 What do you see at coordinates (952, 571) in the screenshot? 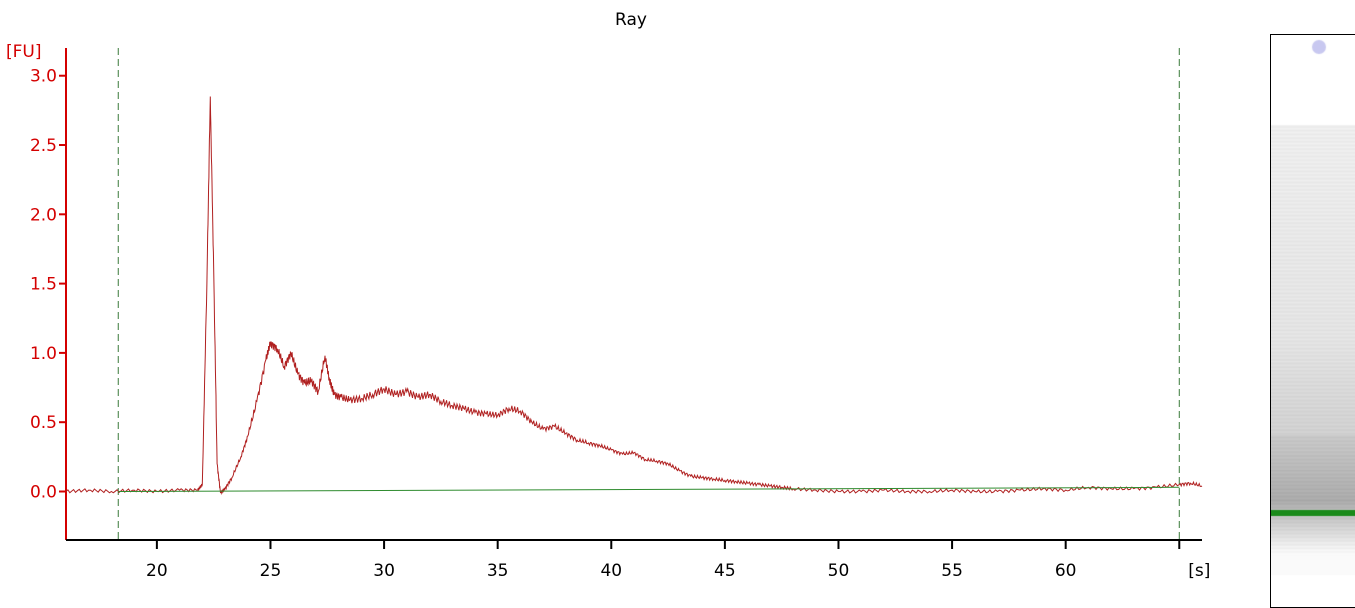
I see `x-tick-label: 55` at bounding box center [952, 571].